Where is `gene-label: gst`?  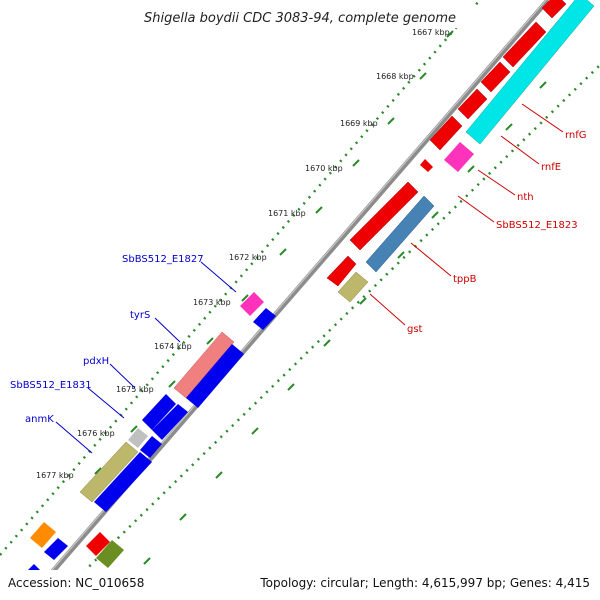
gene-label: gst is located at coordinates (415, 329).